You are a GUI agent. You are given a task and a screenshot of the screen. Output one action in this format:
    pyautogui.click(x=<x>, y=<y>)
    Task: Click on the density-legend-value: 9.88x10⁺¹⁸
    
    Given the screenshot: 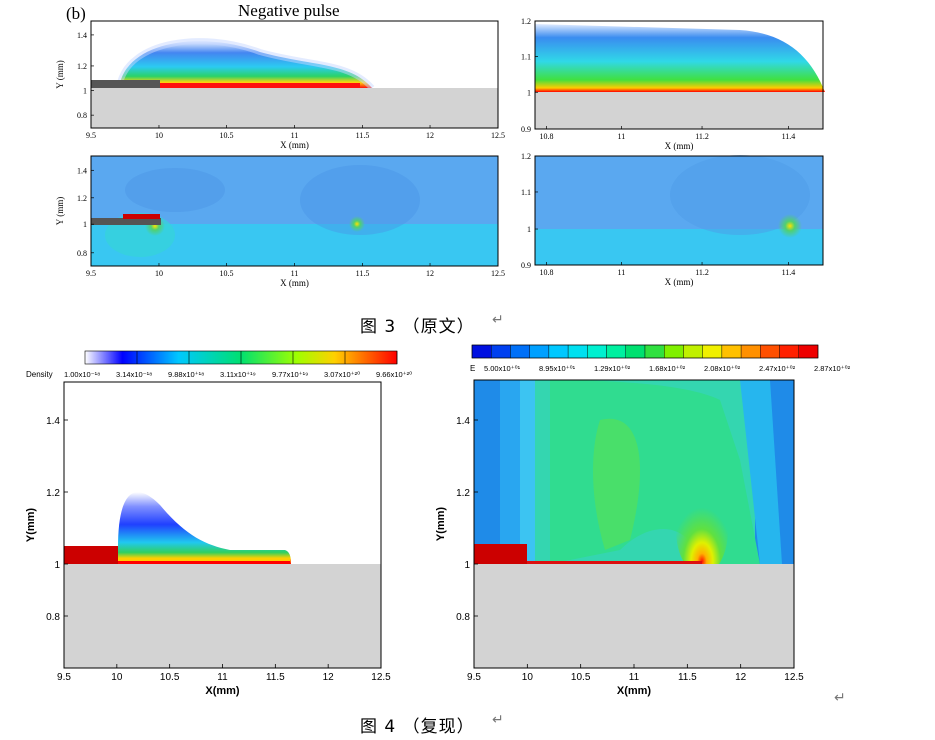 What is the action you would take?
    pyautogui.click(x=186, y=374)
    